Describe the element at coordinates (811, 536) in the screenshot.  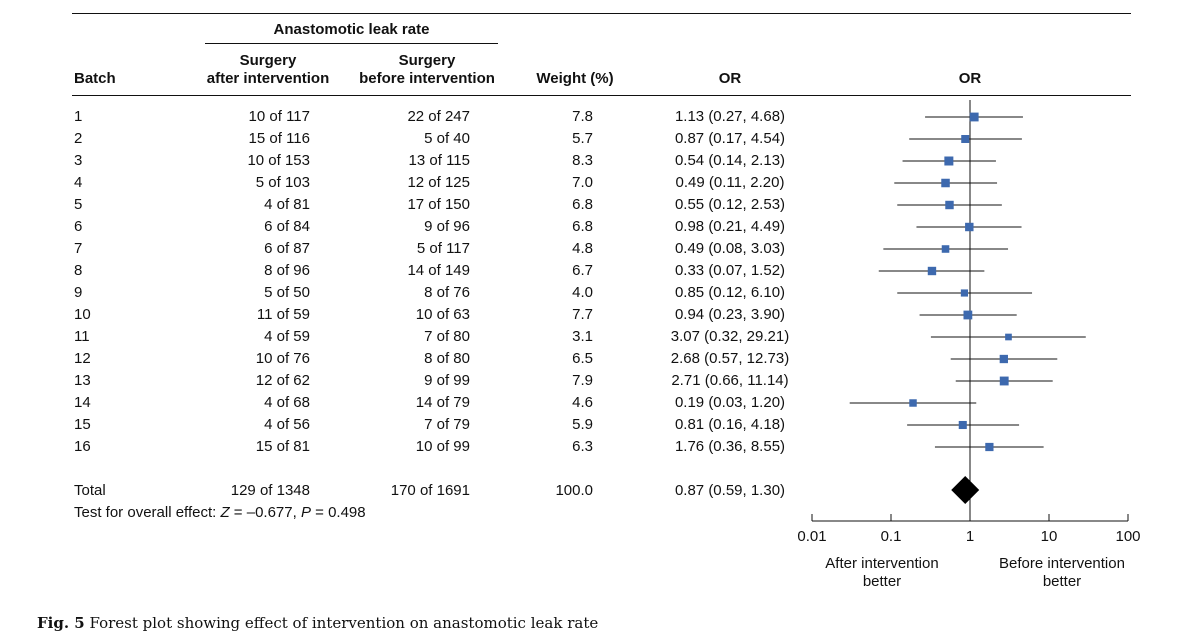
I see `x-tick-label: 0.01` at that location.